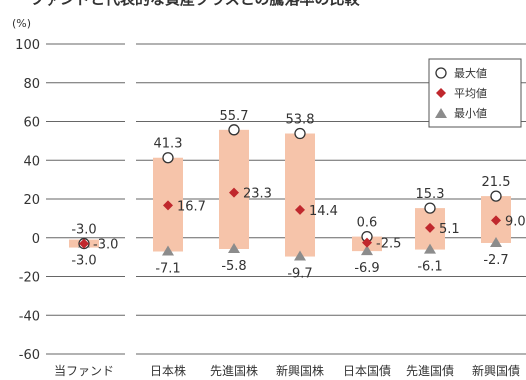 This screenshot has height=380, width=526. What do you see at coordinates (195, 4) in the screenshot?
I see `chart-title: ファンドと代表的な資産クラスとの騰落率の比較` at bounding box center [195, 4].